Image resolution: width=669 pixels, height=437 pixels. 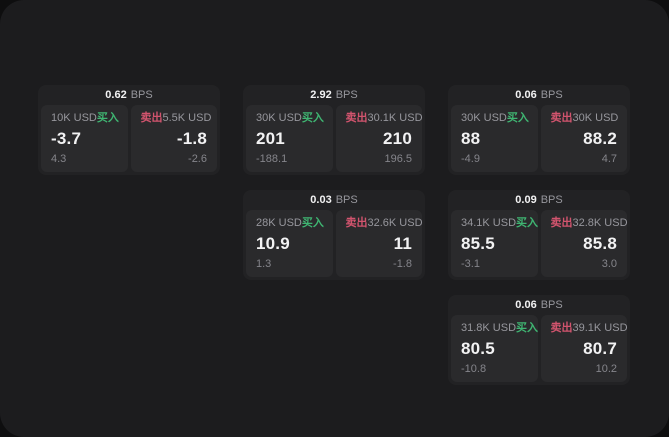 I want to click on buy-price: 201, so click(x=270, y=138).